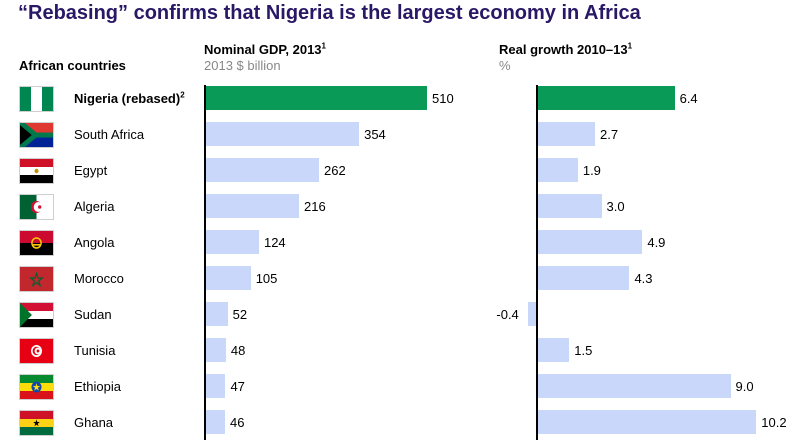 The width and height of the screenshot is (803, 443). I want to click on growth-value-label: 4.3, so click(643, 278).